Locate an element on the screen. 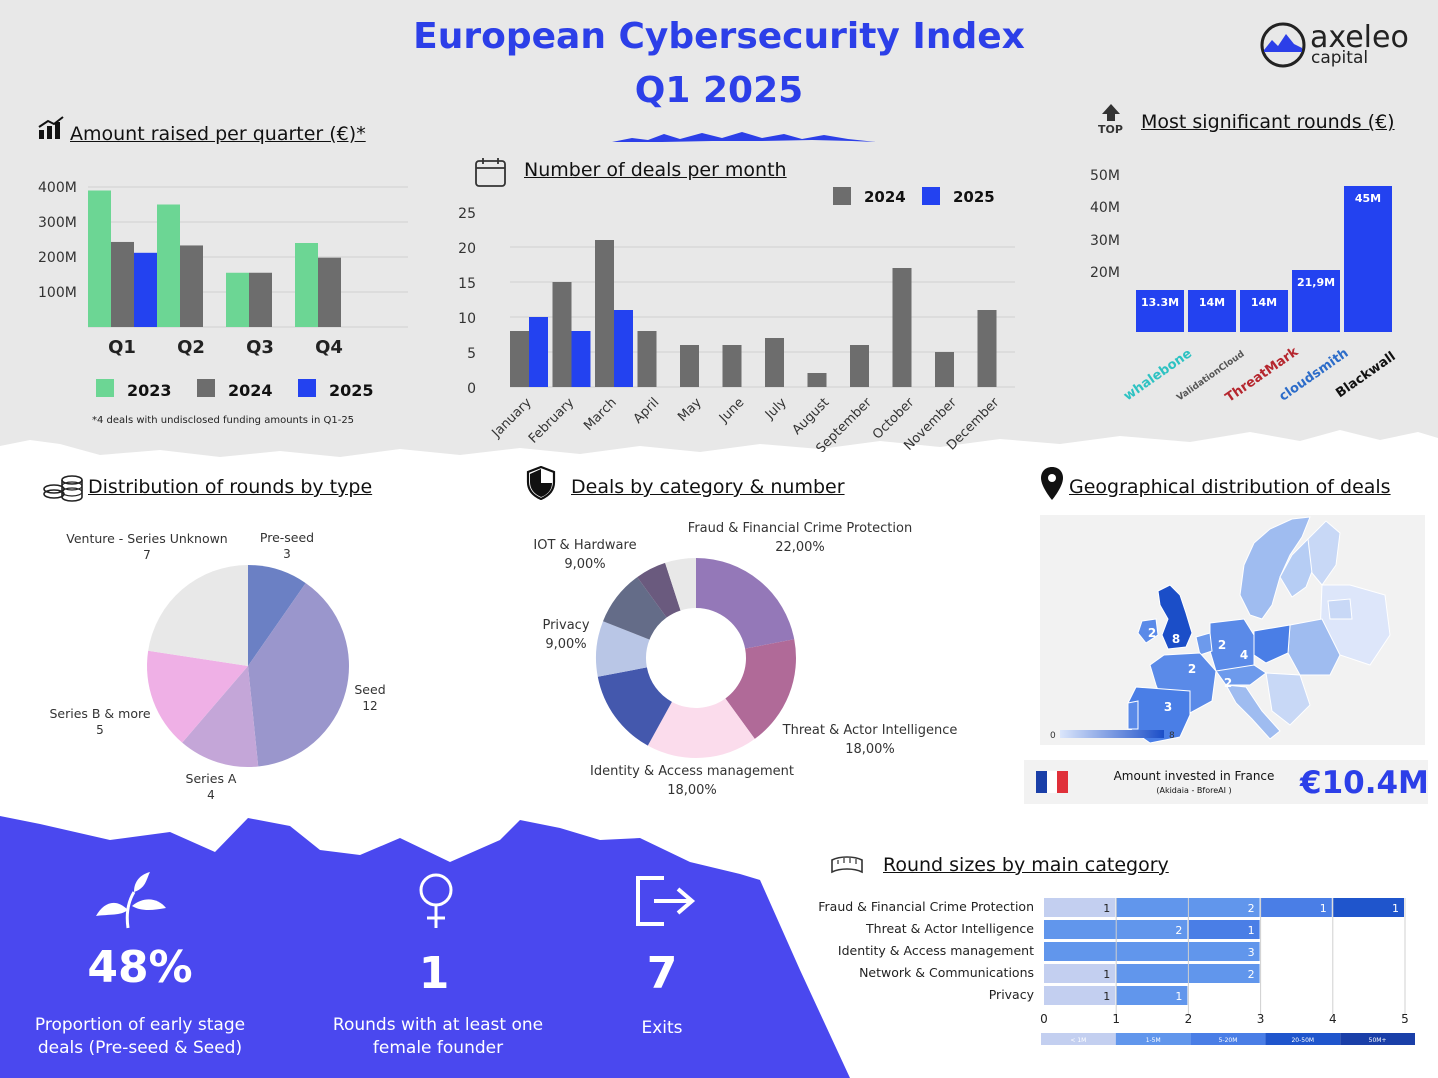 This screenshot has height=1078, width=1438. round-size-x-tick: 3 is located at coordinates (1261, 1019).